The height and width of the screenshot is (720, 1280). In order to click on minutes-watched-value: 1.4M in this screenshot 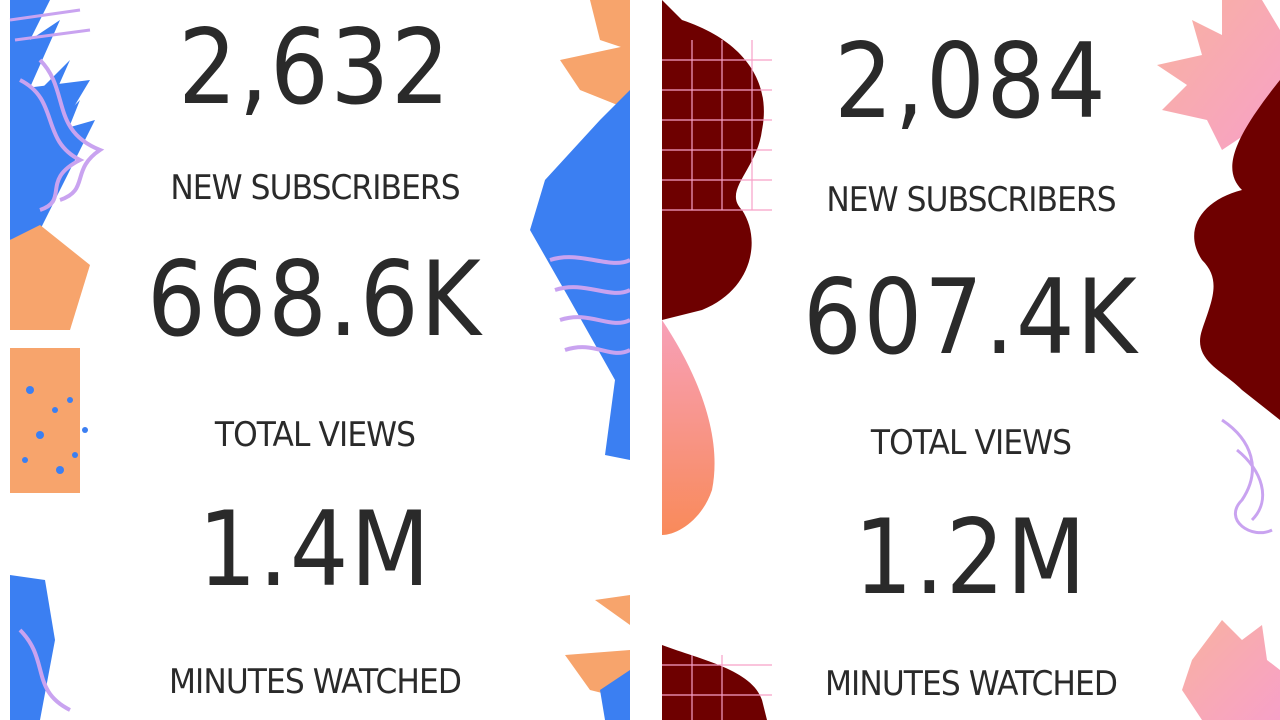, I will do `click(315, 550)`.